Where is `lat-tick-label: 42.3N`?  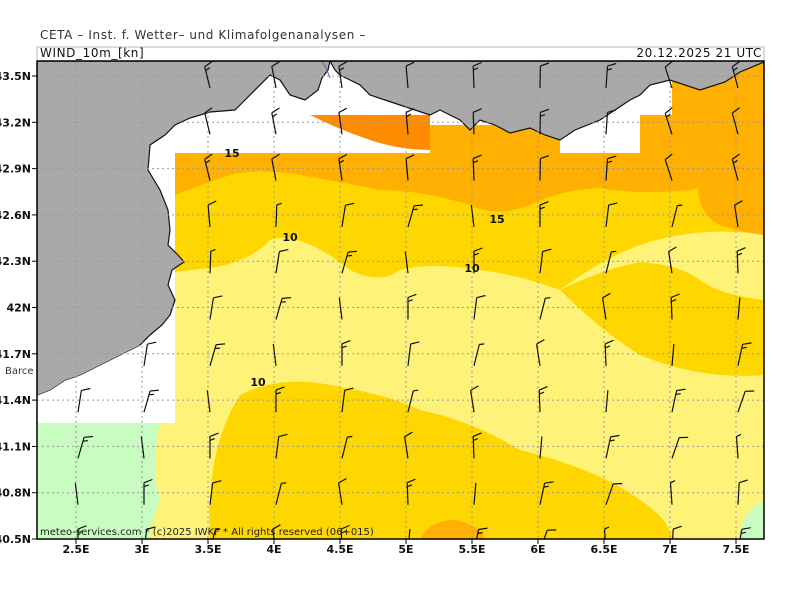
lat-tick-label: 42.3N is located at coordinates (15, 261).